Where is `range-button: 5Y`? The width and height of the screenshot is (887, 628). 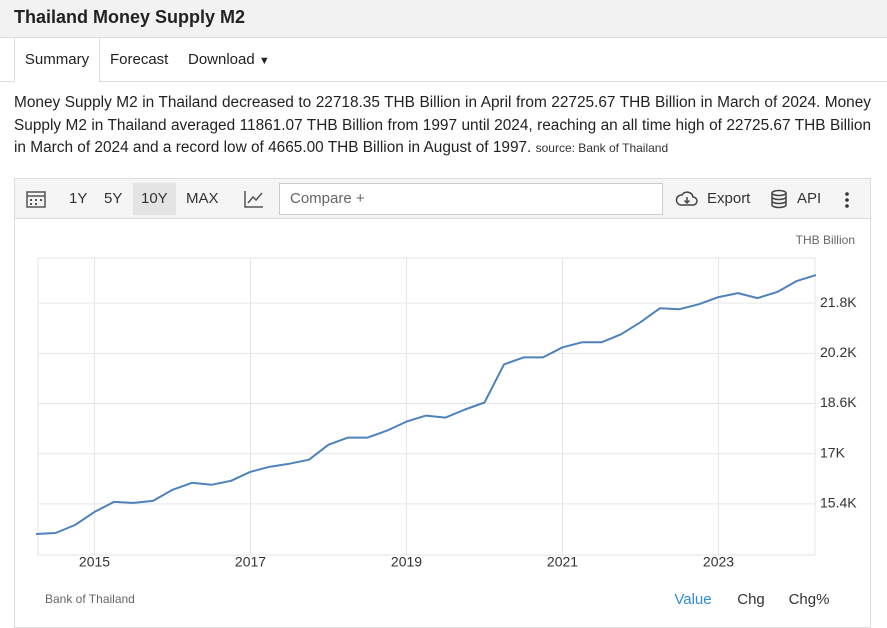 range-button: 5Y is located at coordinates (113, 198).